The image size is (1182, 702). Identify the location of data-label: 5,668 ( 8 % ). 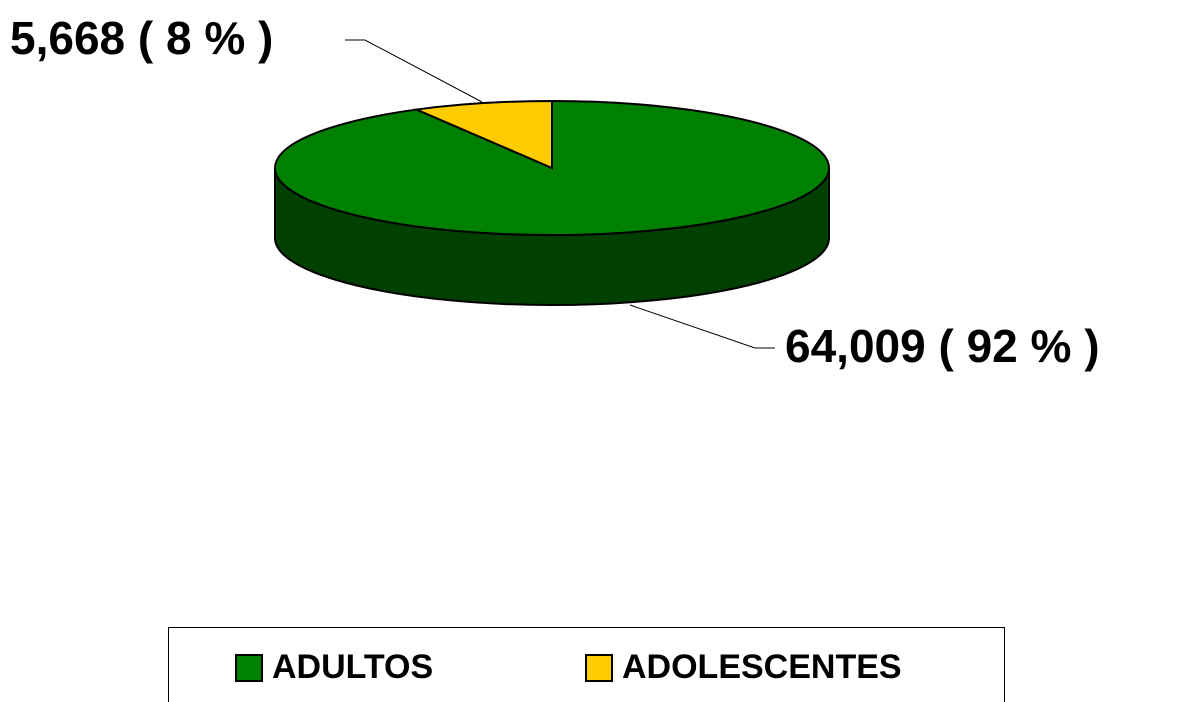
(141, 38).